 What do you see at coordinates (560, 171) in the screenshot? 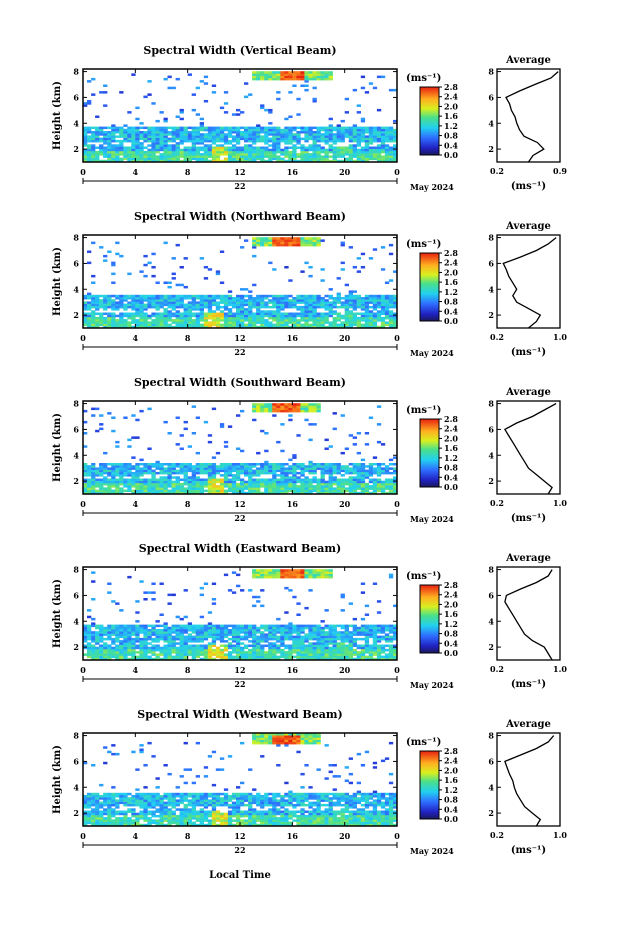
I see `avg-x-tick-label: 0.9` at bounding box center [560, 171].